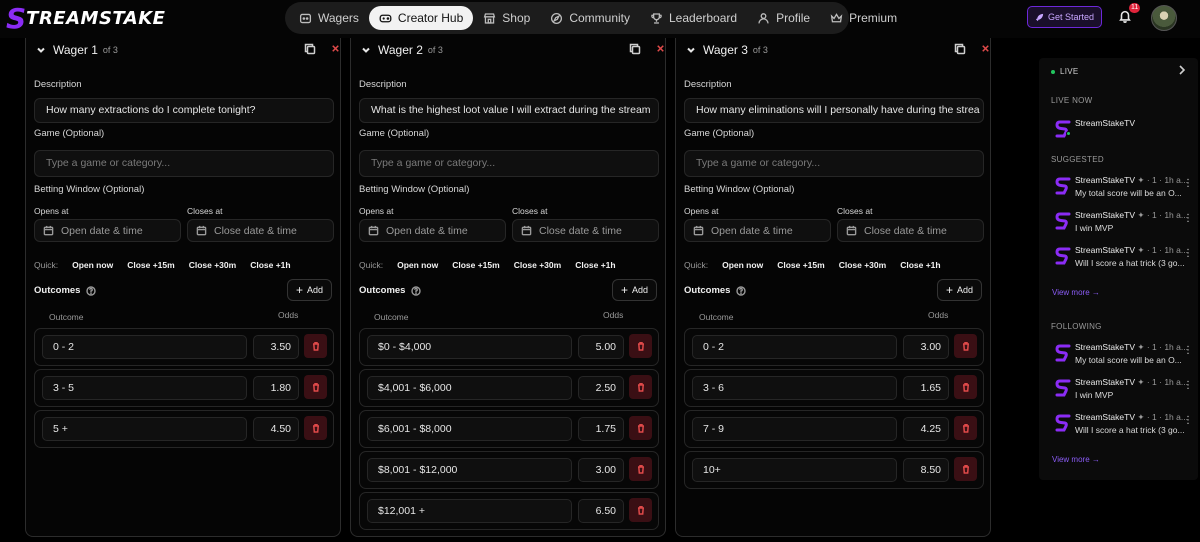  I want to click on live-channel: StreamStakeTV, so click(1124, 131).